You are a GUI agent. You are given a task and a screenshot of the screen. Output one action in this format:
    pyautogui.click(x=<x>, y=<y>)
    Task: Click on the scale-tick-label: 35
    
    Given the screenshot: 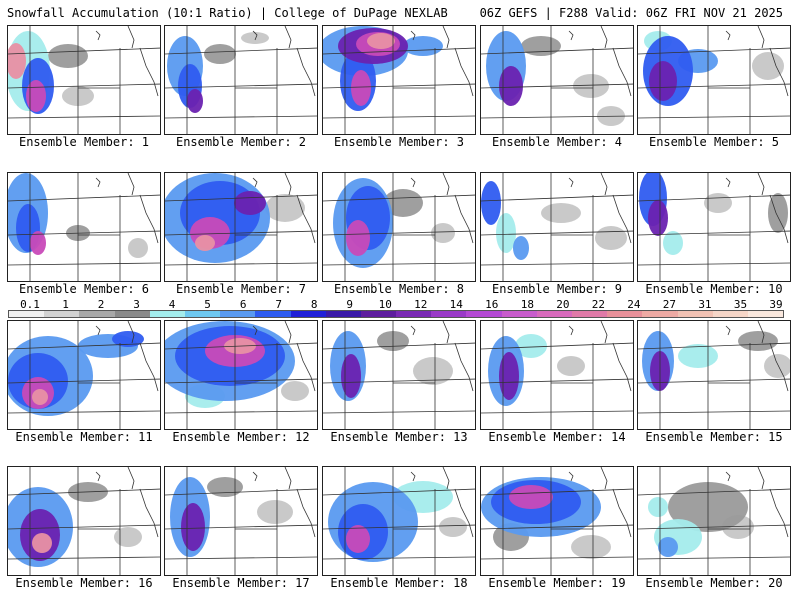 What is the action you would take?
    pyautogui.click(x=740, y=304)
    